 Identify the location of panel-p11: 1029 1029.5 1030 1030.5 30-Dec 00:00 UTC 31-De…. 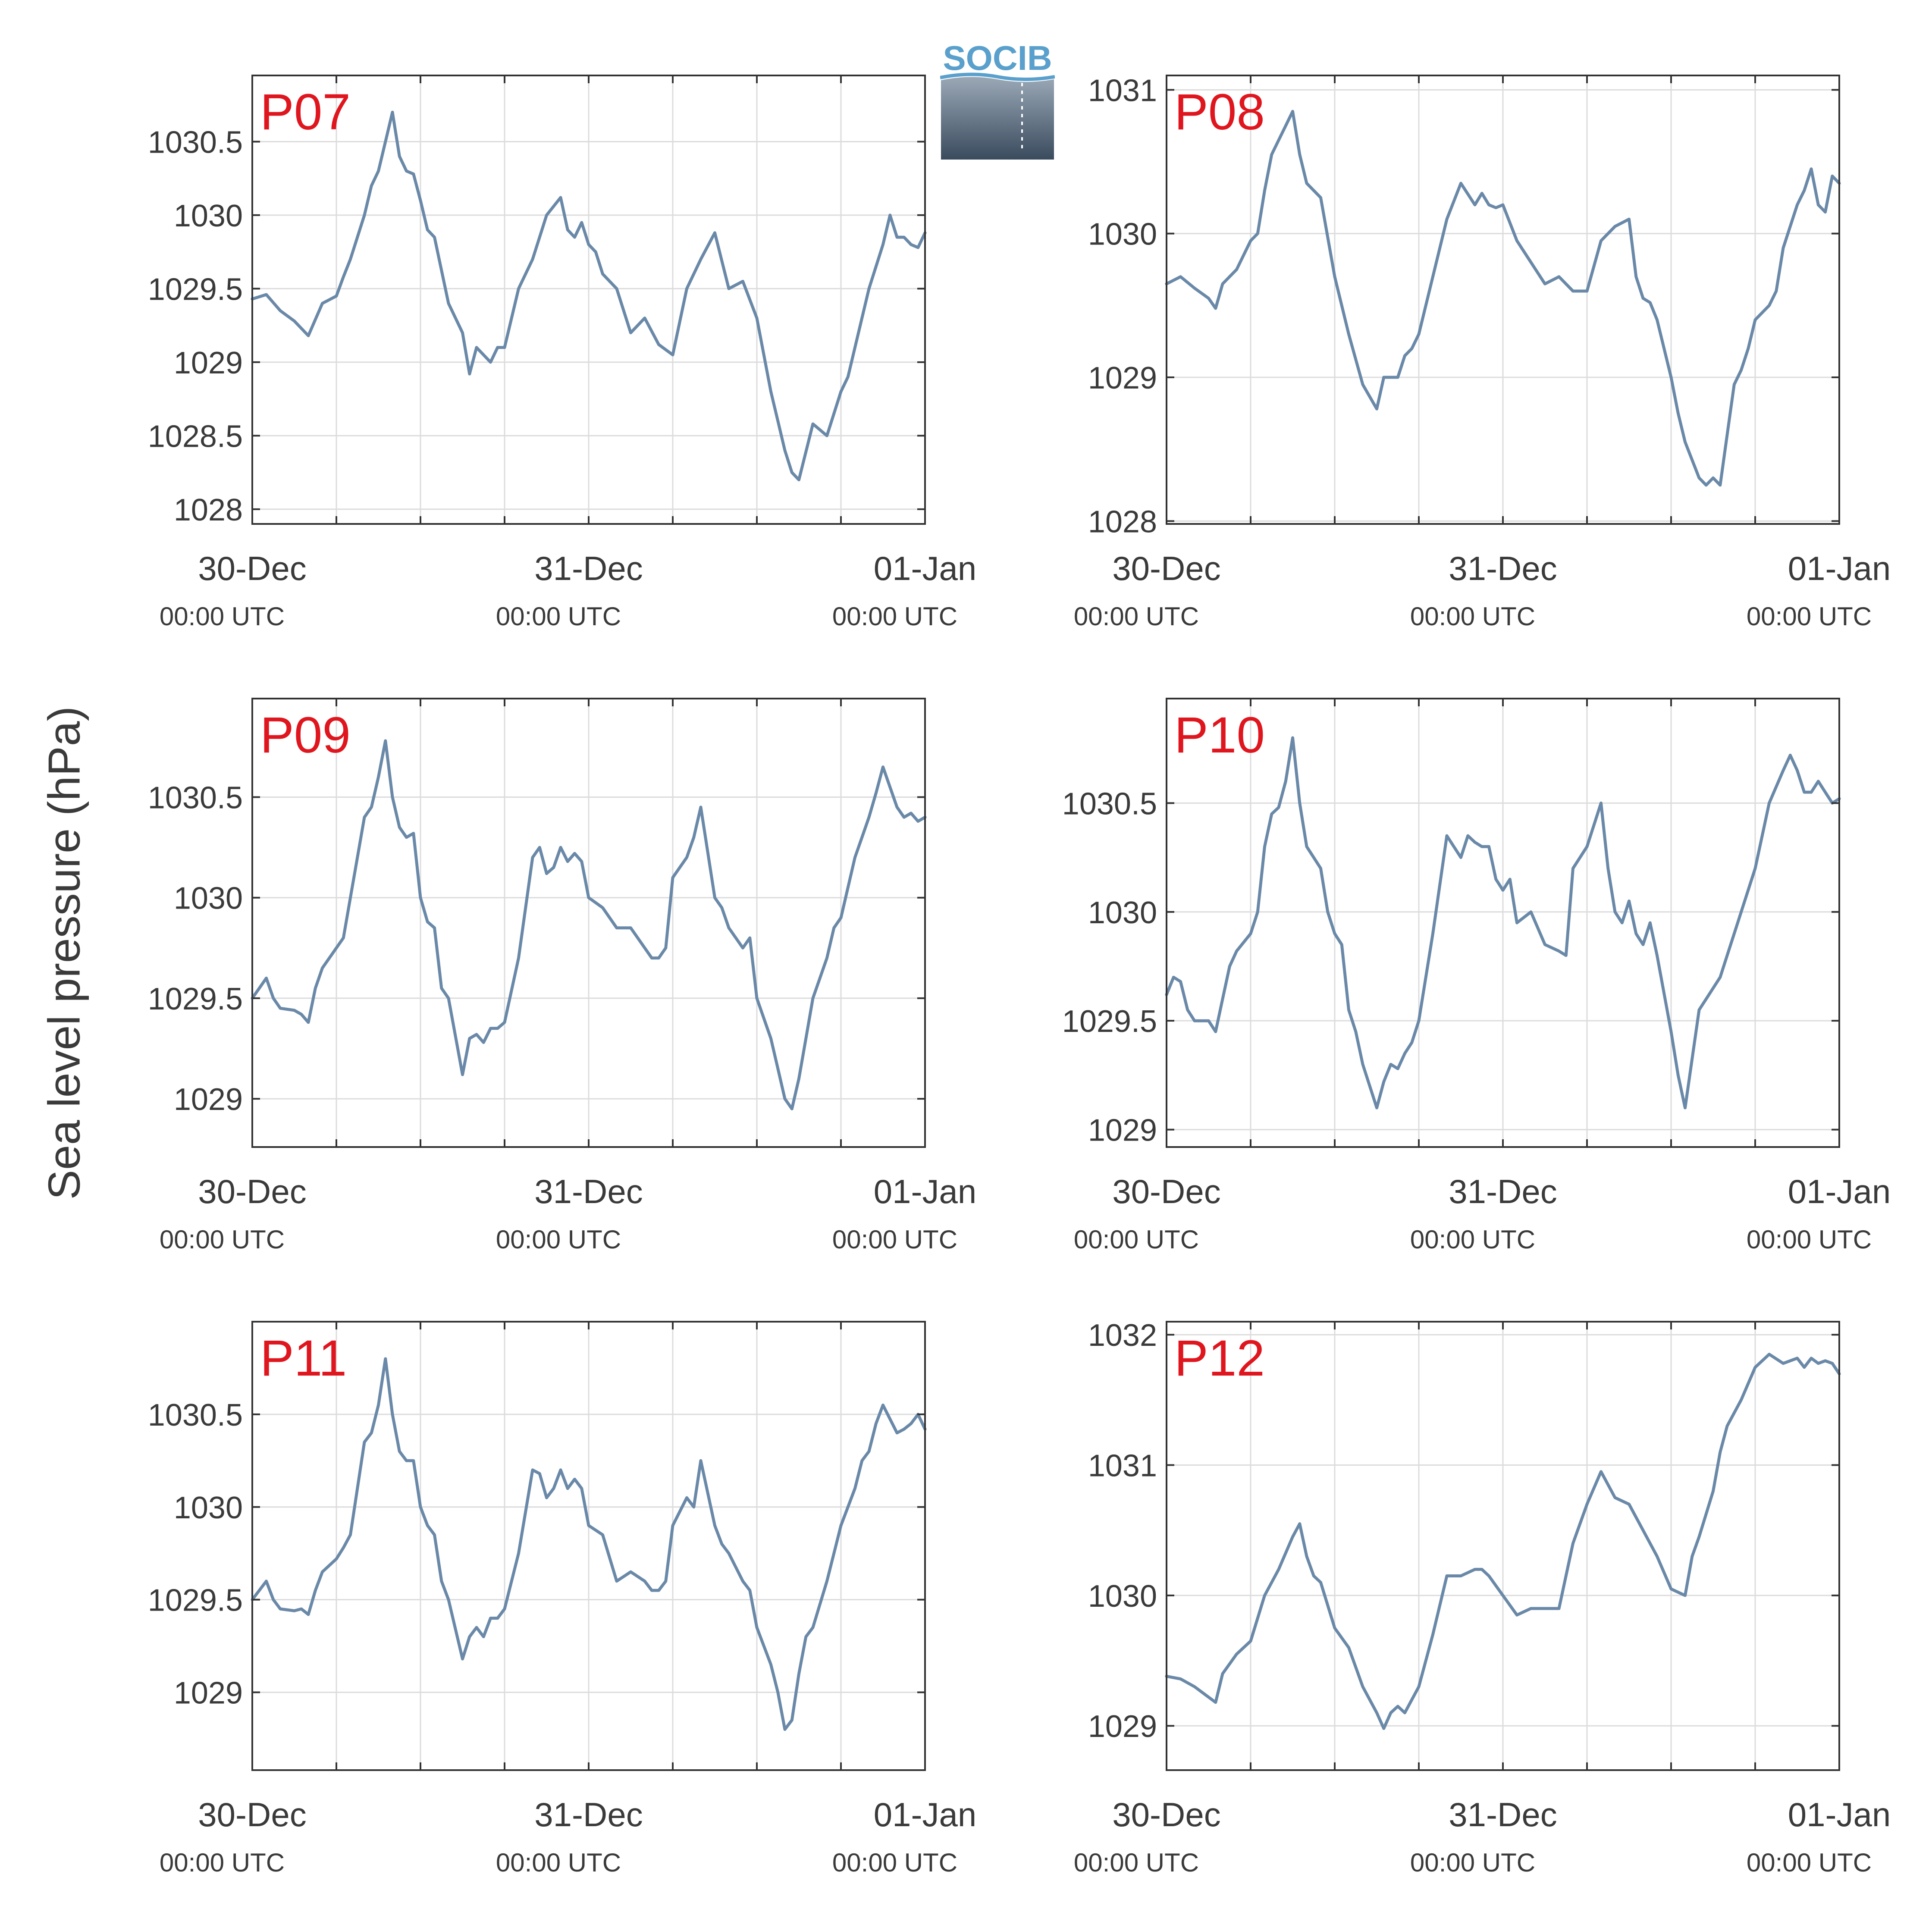
(562, 1599).